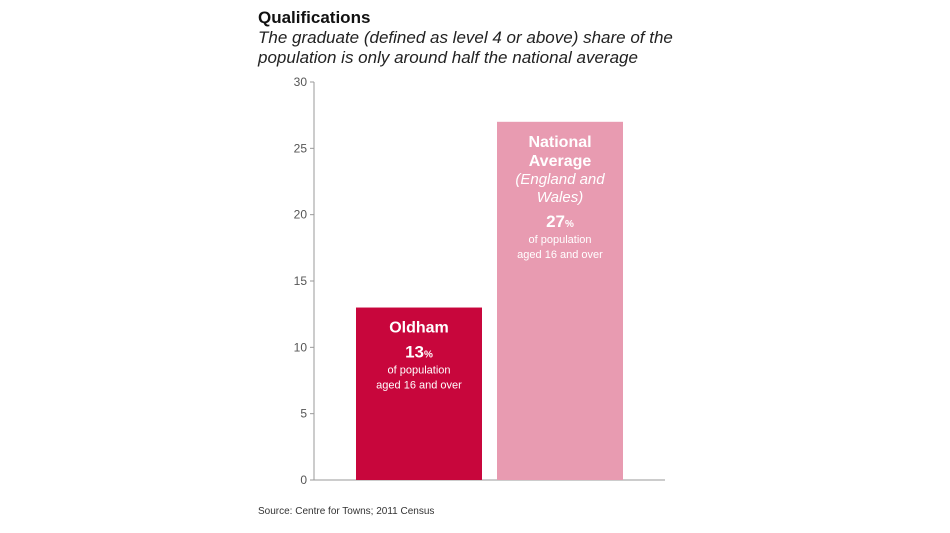 This screenshot has width=950, height=533. I want to click on y-tick-label: 20, so click(301, 215).